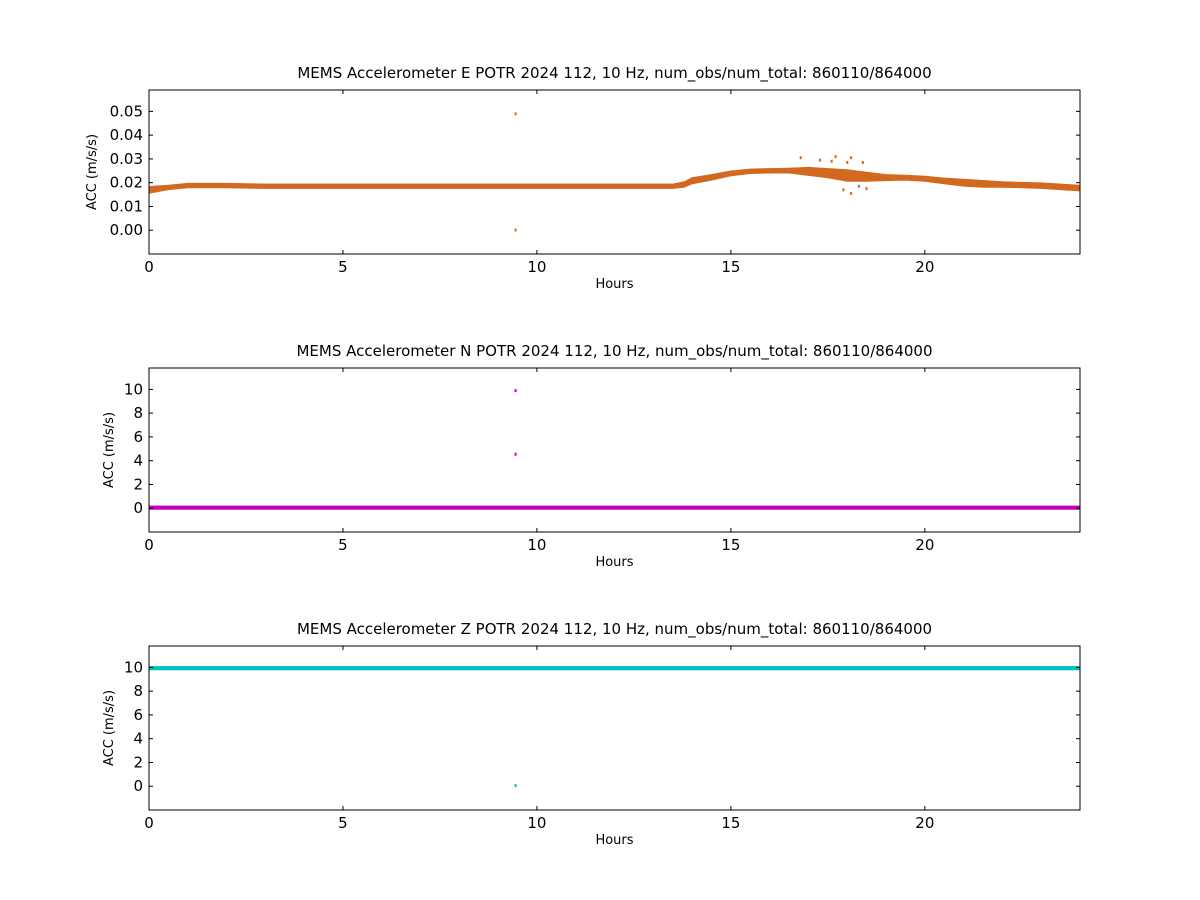  I want to click on axes-frame-z, so click(614, 728).